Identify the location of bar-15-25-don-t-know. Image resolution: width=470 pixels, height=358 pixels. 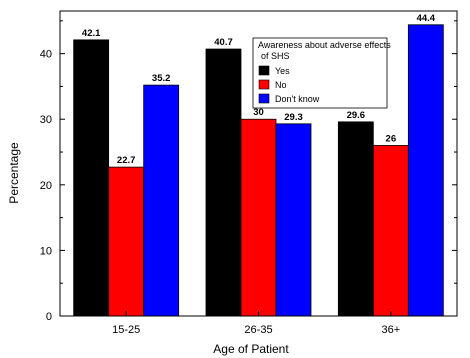
(161, 200).